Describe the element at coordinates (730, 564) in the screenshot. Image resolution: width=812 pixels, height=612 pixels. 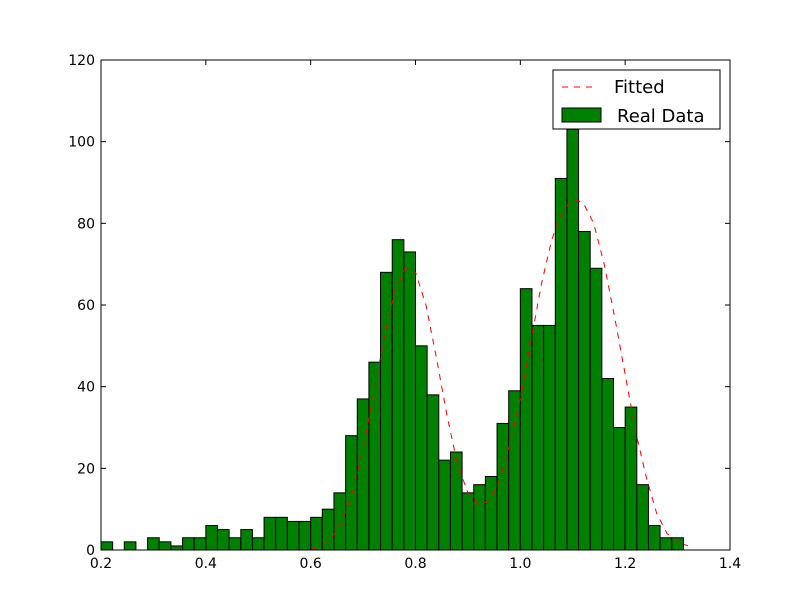
I see `x-tick-label: 1.4` at that location.